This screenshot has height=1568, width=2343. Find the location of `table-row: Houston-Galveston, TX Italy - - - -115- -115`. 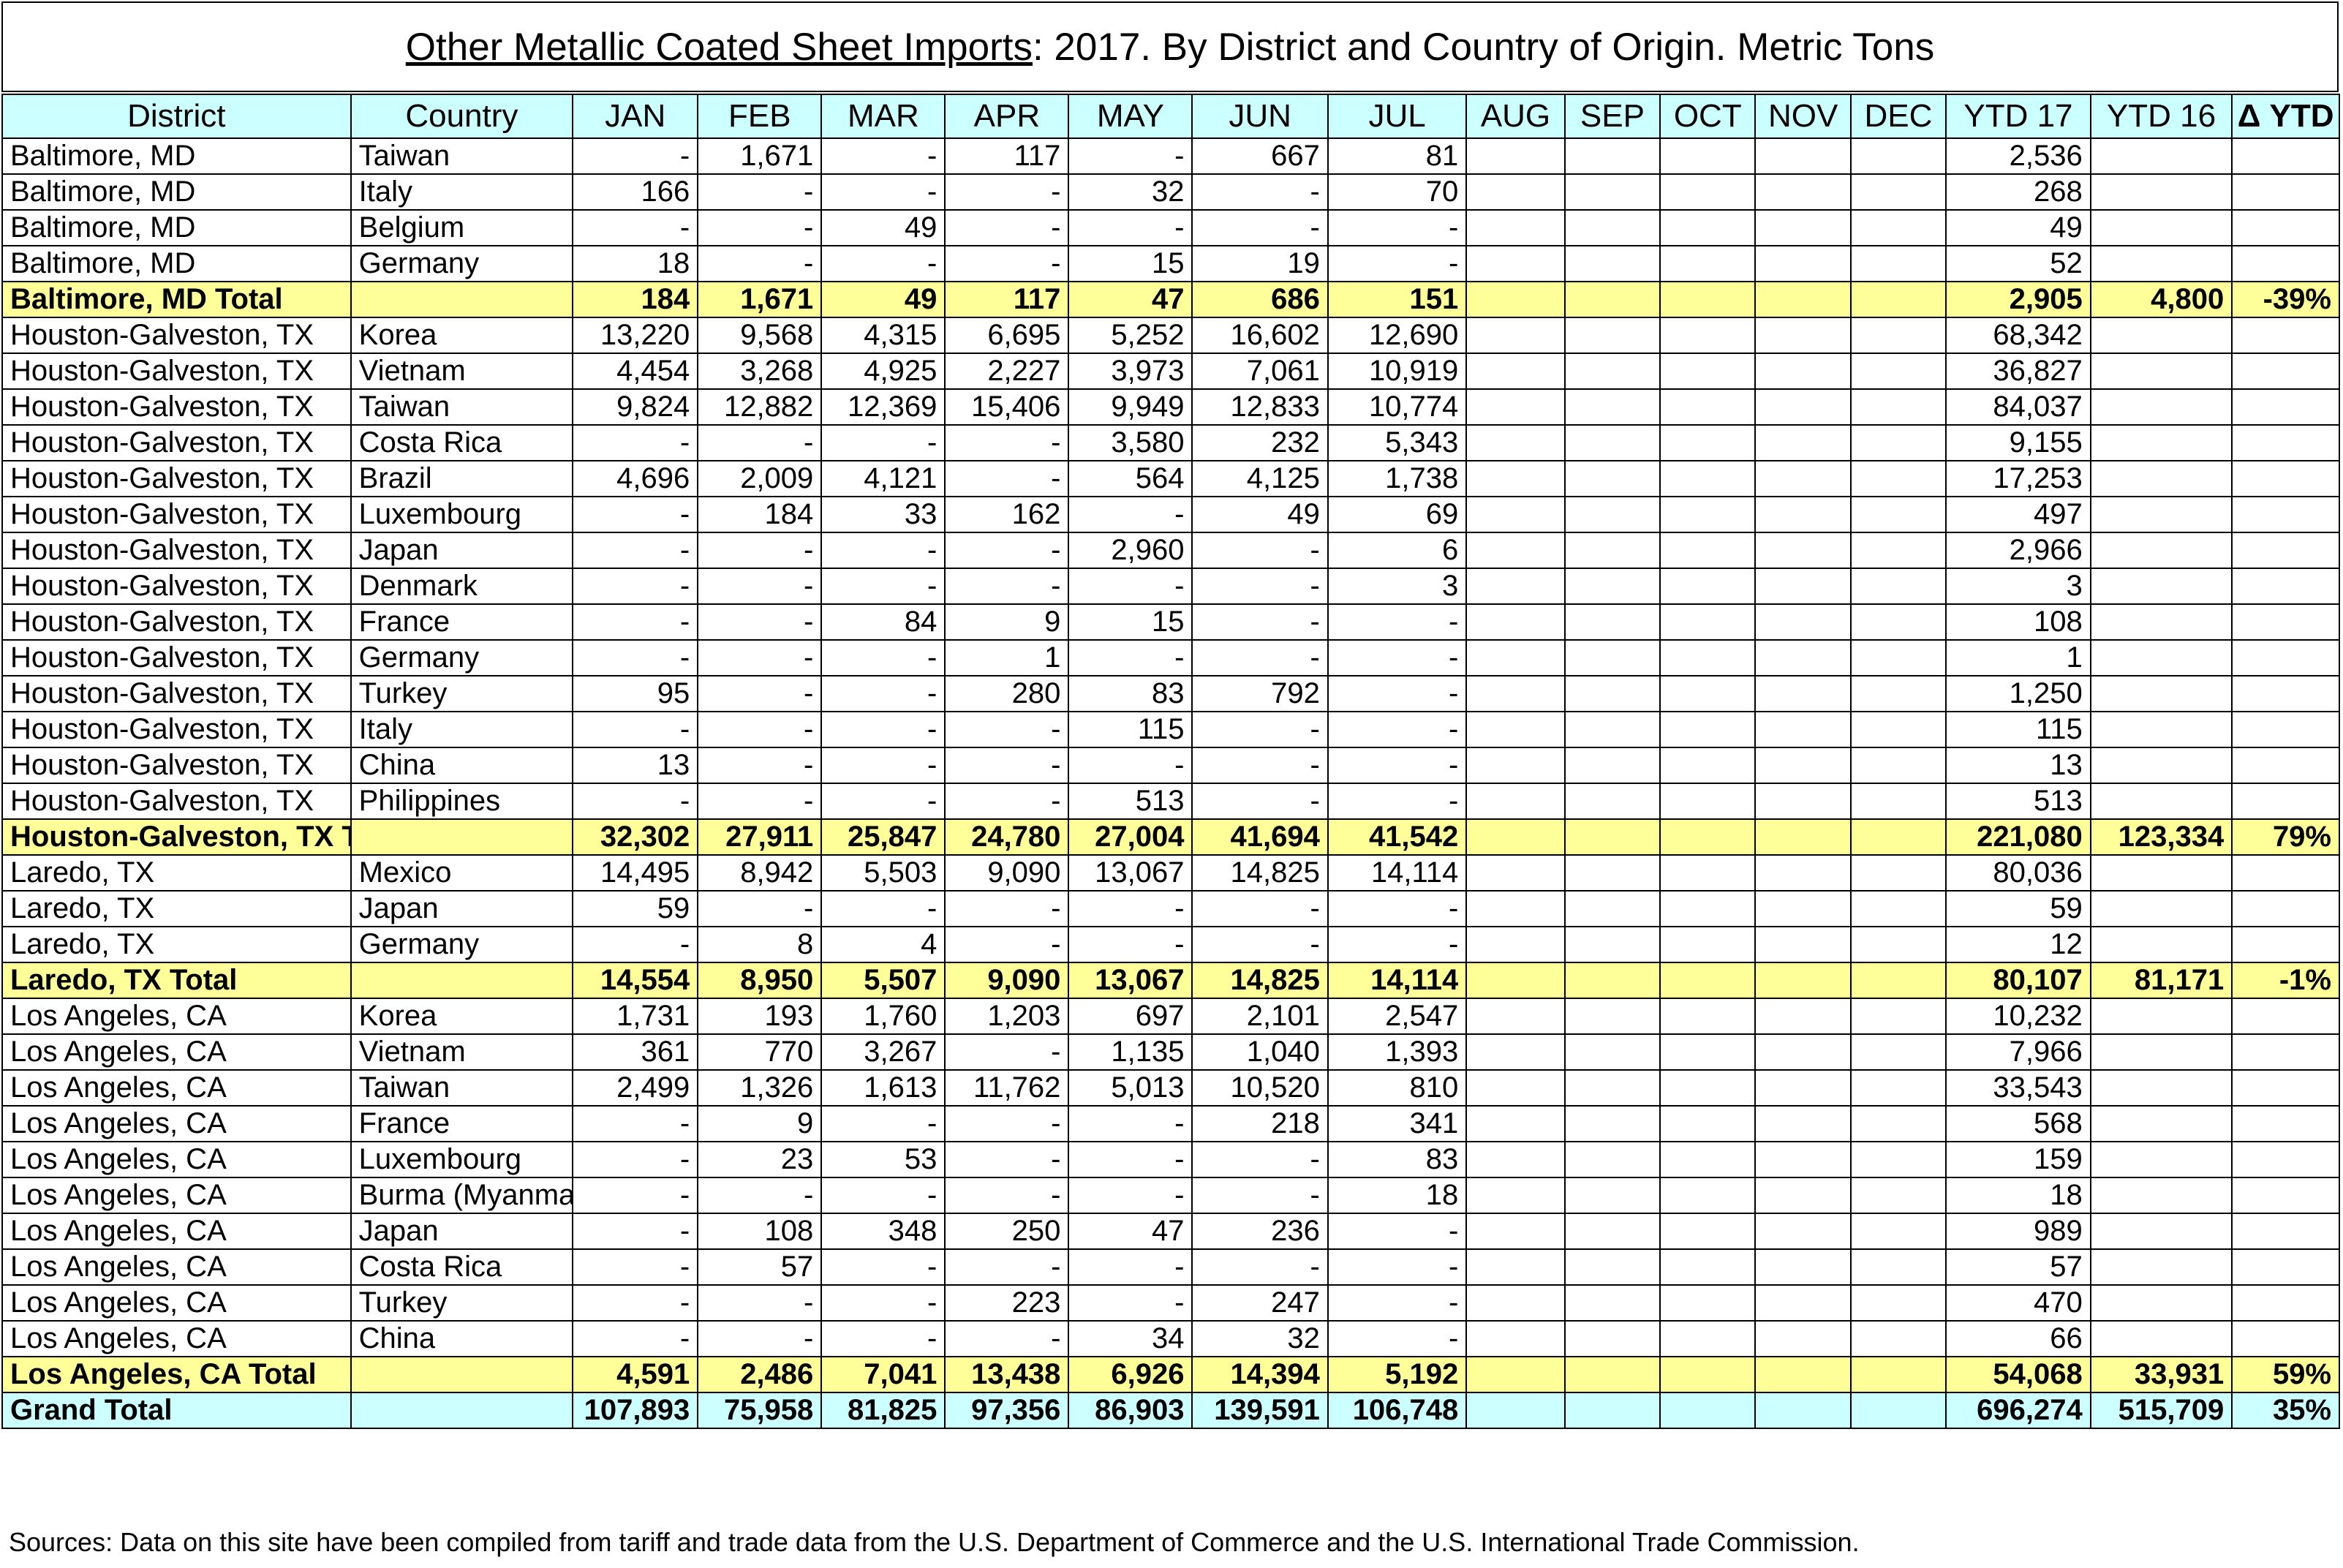

table-row: Houston-Galveston, TX Italy - - - -115- -115 is located at coordinates (1170, 729).